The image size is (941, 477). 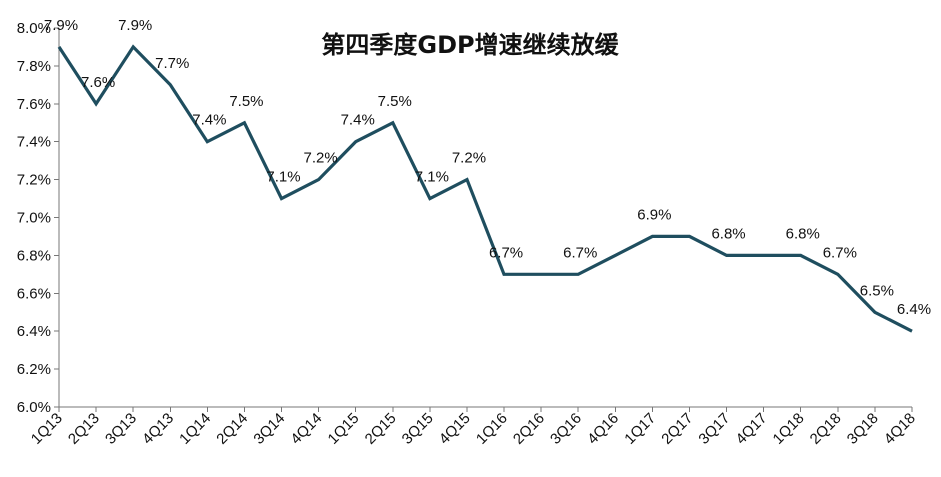 I want to click on x-tick-label: 4Q14, so click(x=306, y=429).